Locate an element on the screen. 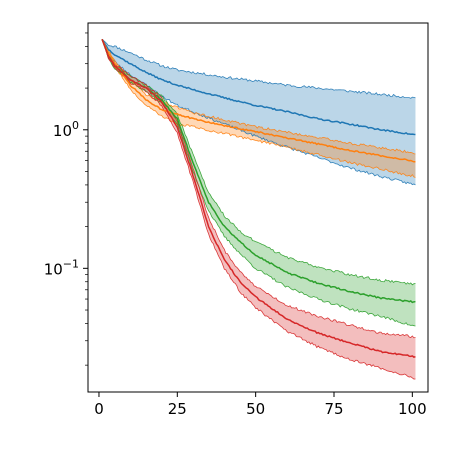  x-tick-label: 50 is located at coordinates (255, 409).